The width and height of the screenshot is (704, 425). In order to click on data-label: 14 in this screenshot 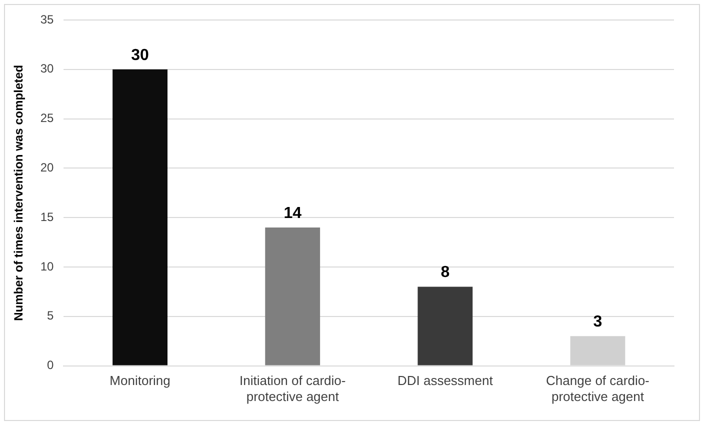, I will do `click(293, 213)`.